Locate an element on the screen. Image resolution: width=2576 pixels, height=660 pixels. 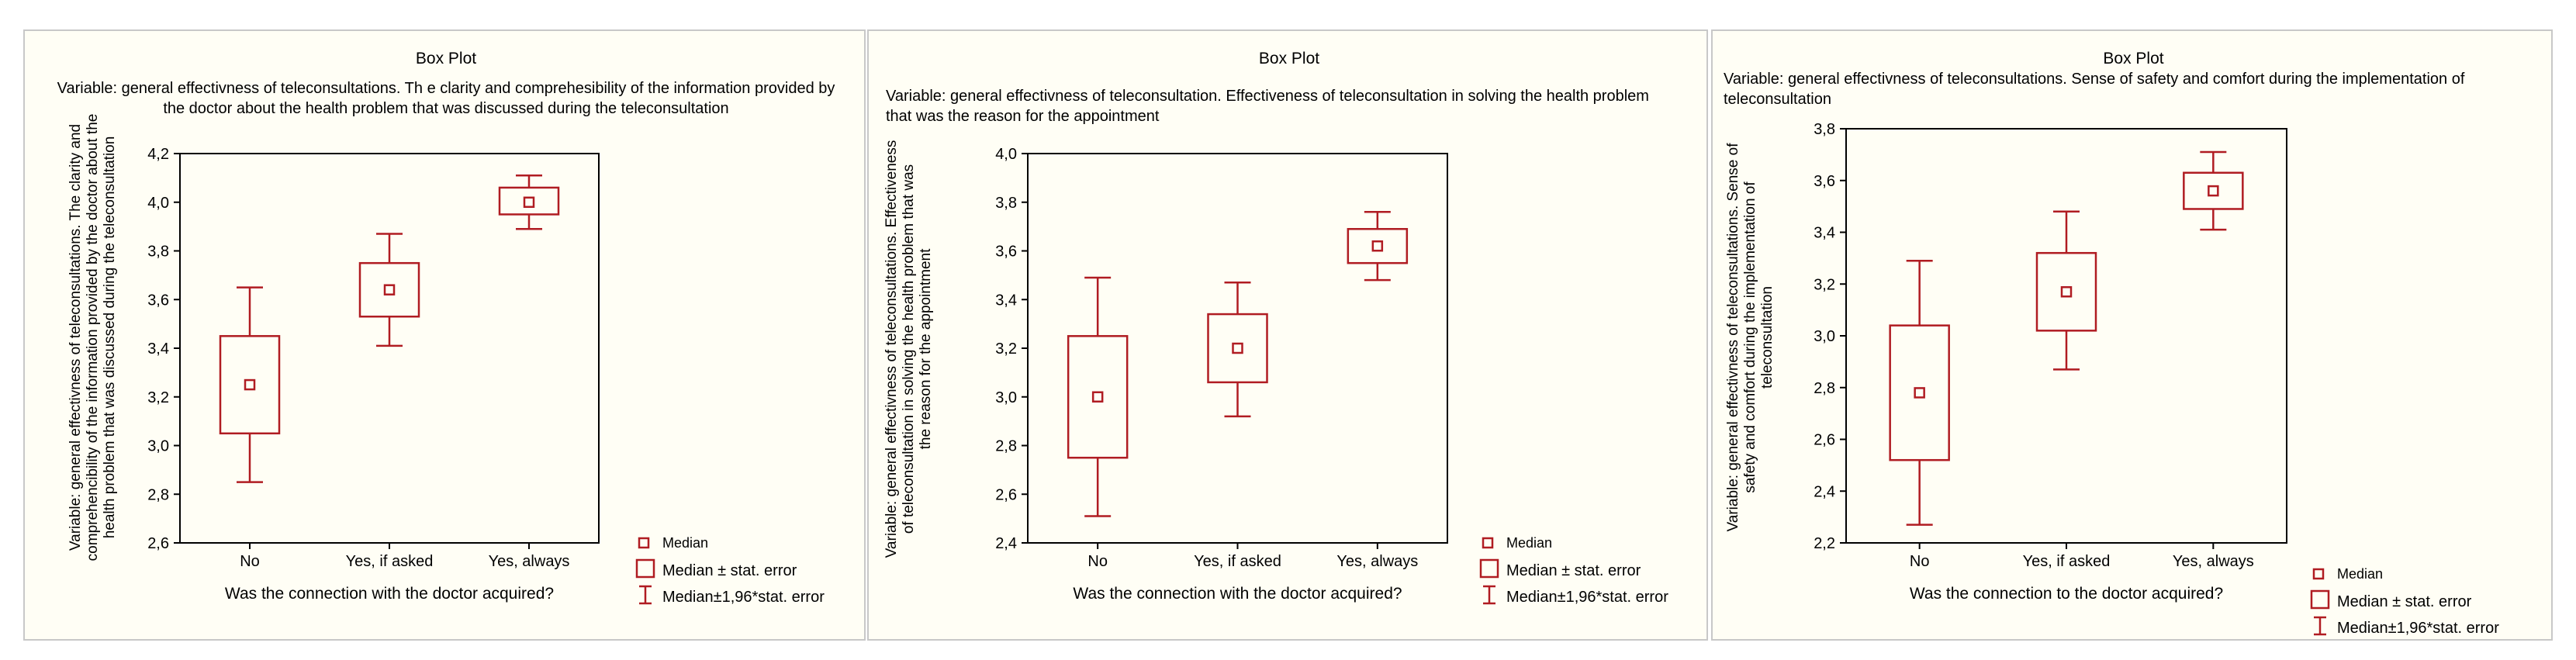
chart-subtitle-line: that was the reason for the appointment is located at coordinates (1023, 116).